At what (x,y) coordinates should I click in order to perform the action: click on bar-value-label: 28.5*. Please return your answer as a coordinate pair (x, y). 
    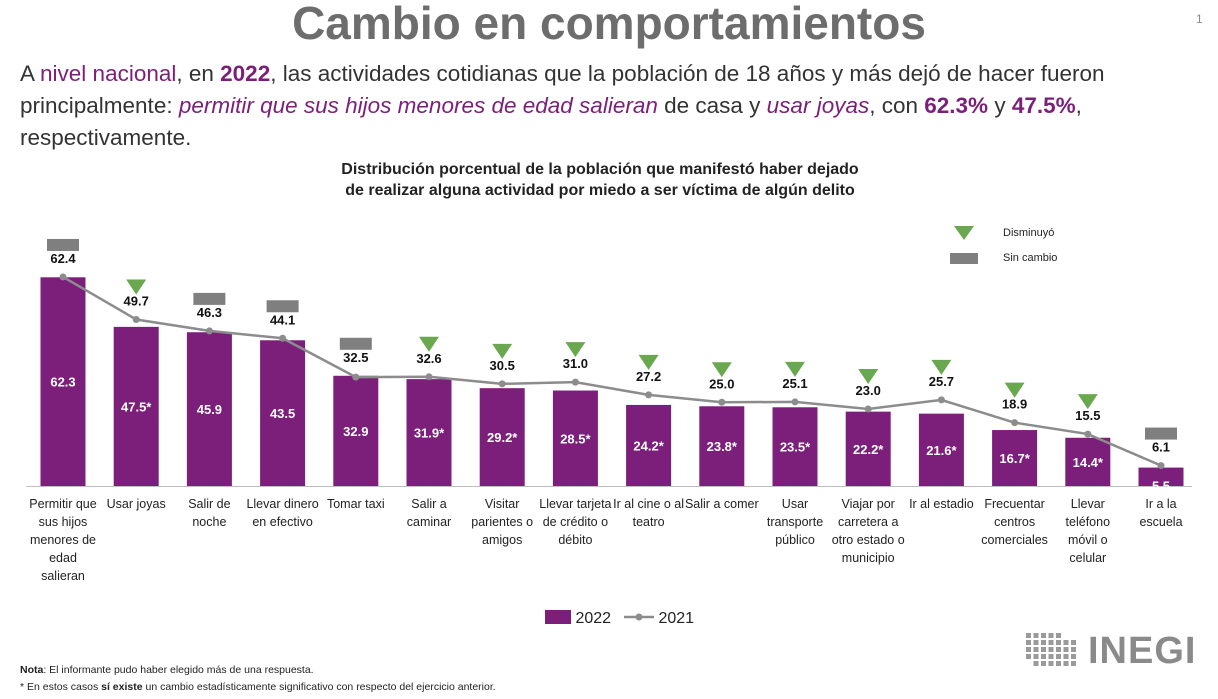
    Looking at the image, I should click on (575, 438).